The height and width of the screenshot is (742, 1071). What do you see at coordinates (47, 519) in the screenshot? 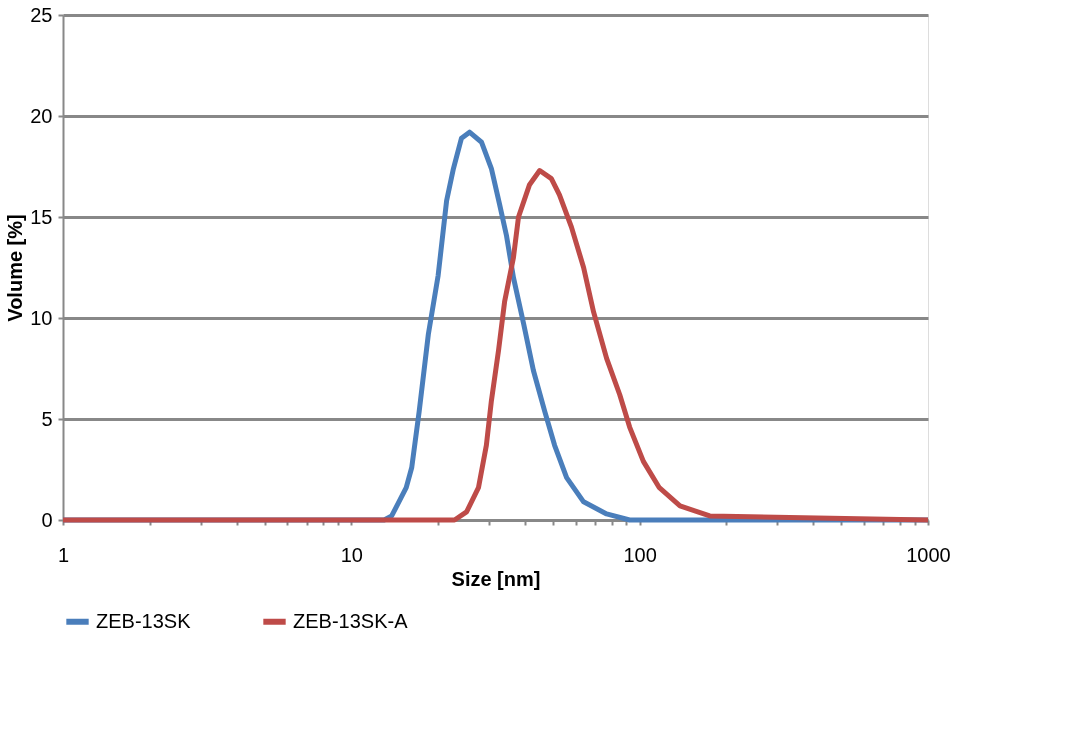
I see `y-tick-label: 0` at bounding box center [47, 519].